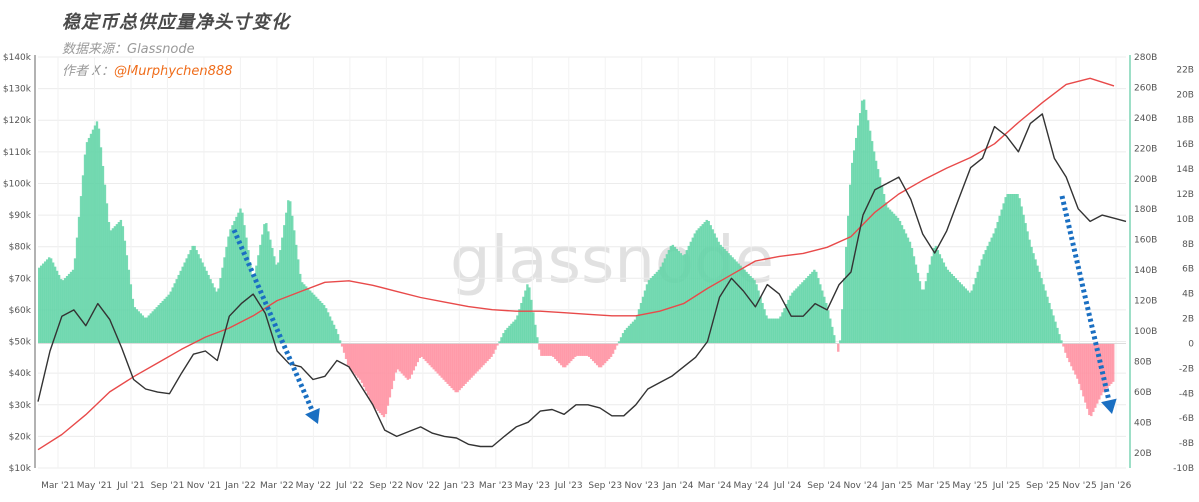 The width and height of the screenshot is (1199, 502). What do you see at coordinates (1085, 298) in the screenshot?
I see `arrow-down-2025-shaft` at bounding box center [1085, 298].